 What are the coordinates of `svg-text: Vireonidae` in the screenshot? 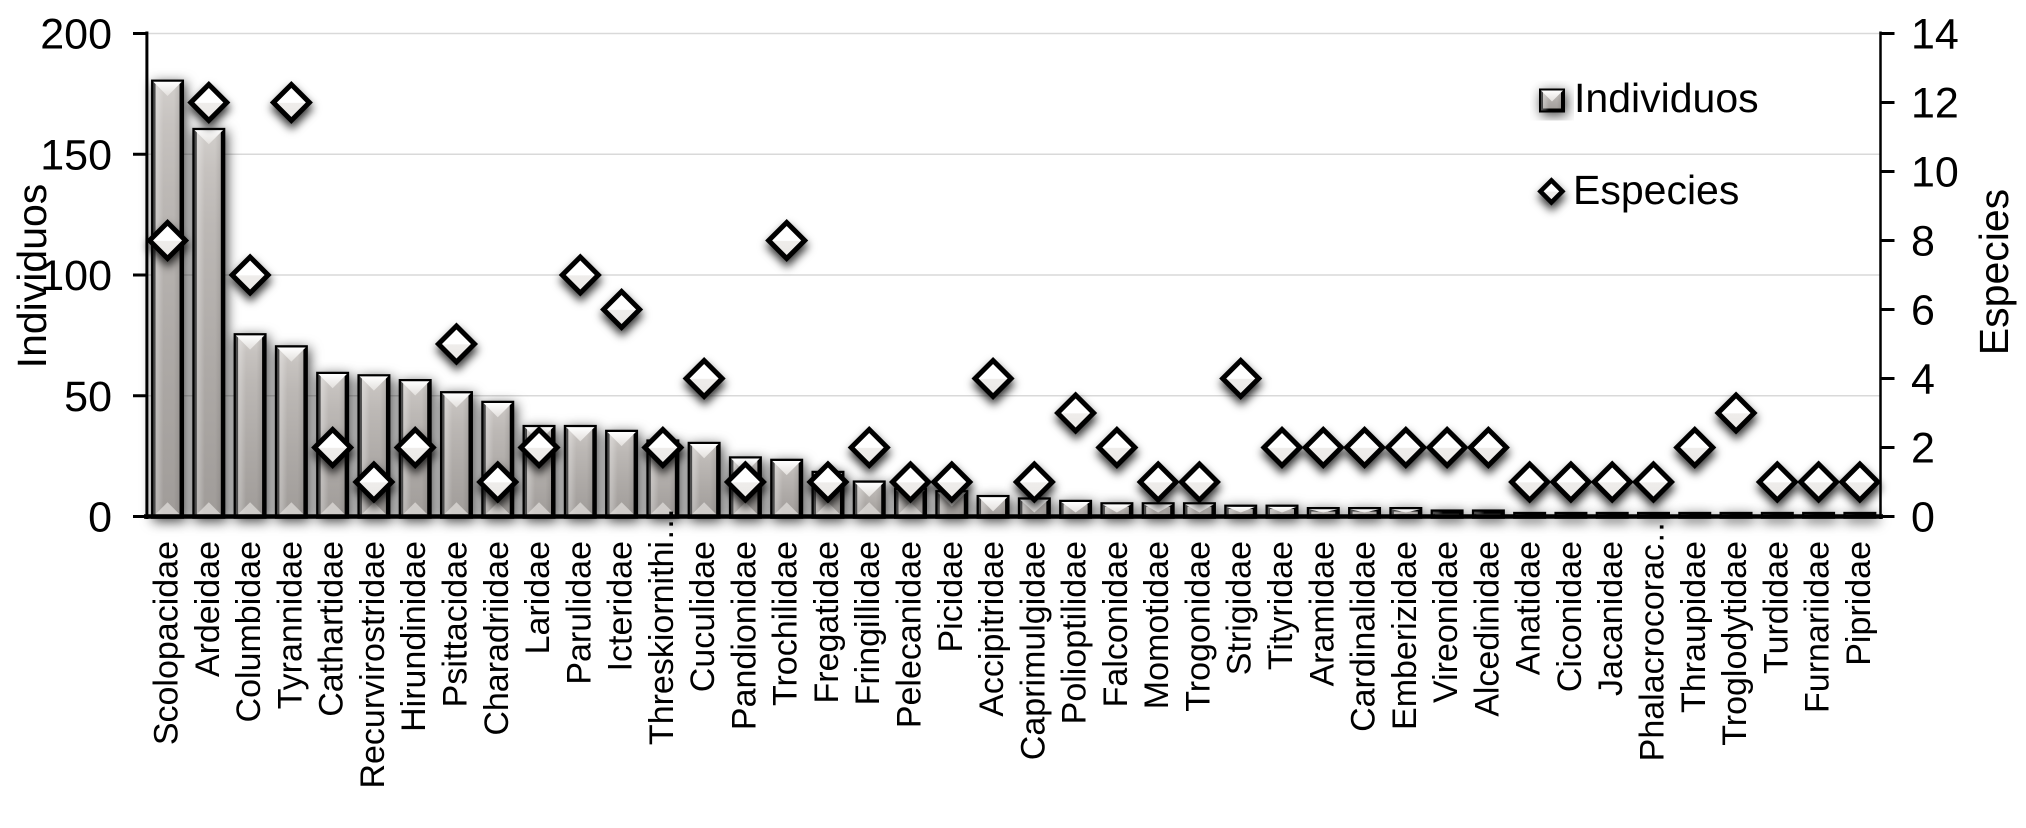 It's located at (1446, 622).